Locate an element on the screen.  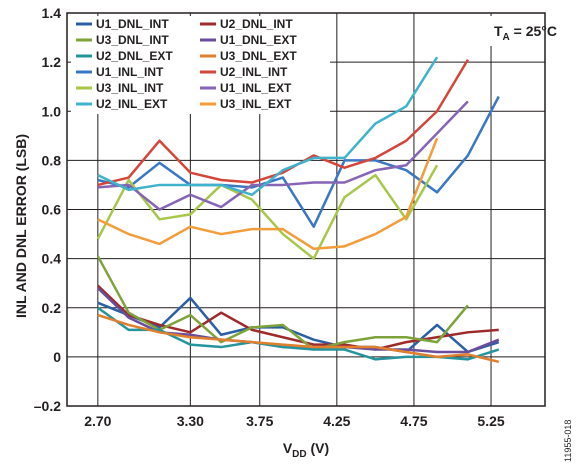
x-tick-label: 4.75 is located at coordinates (413, 421).